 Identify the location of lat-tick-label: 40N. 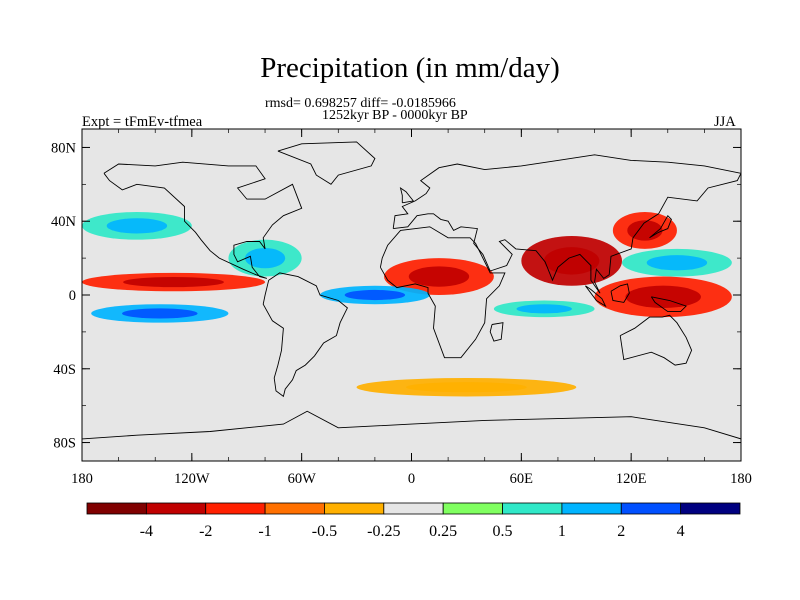
(64, 222).